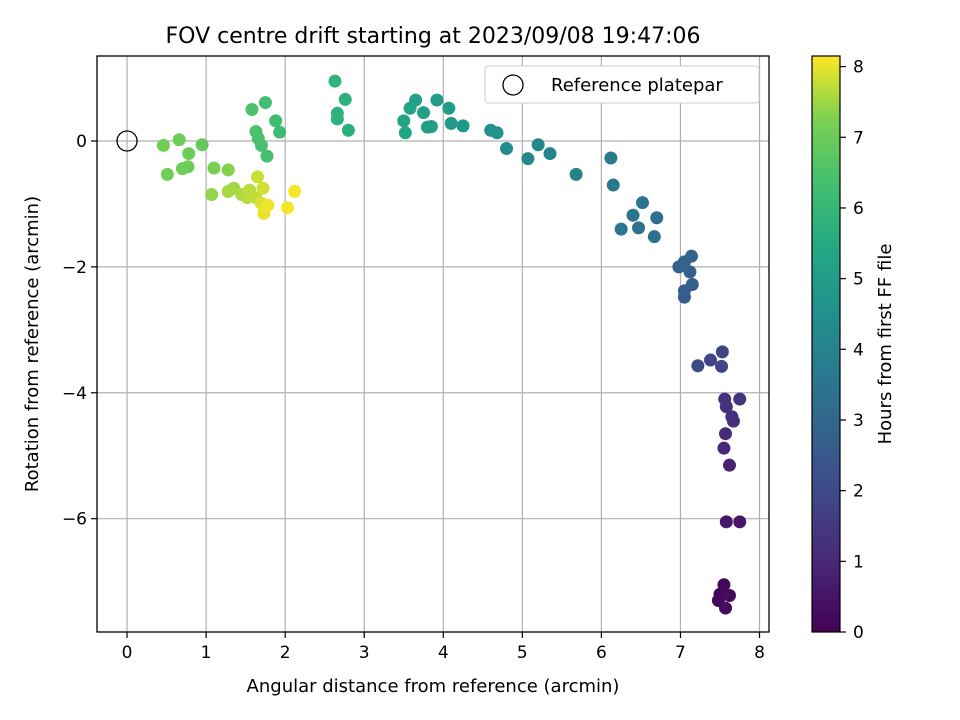 The width and height of the screenshot is (960, 720). What do you see at coordinates (32, 344) in the screenshot?
I see `y-axis-label: Rotation from reference (arcmin)` at bounding box center [32, 344].